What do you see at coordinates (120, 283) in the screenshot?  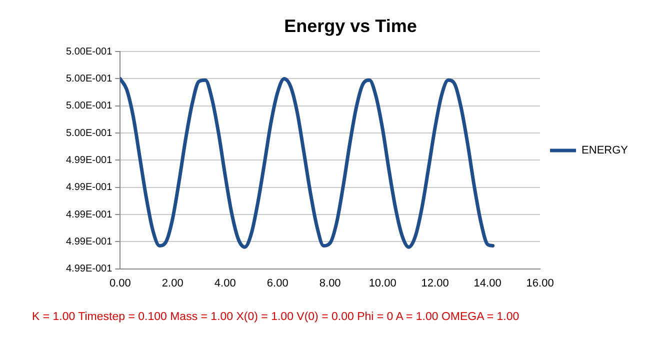 I see `x-tick-label: 0.00` at bounding box center [120, 283].